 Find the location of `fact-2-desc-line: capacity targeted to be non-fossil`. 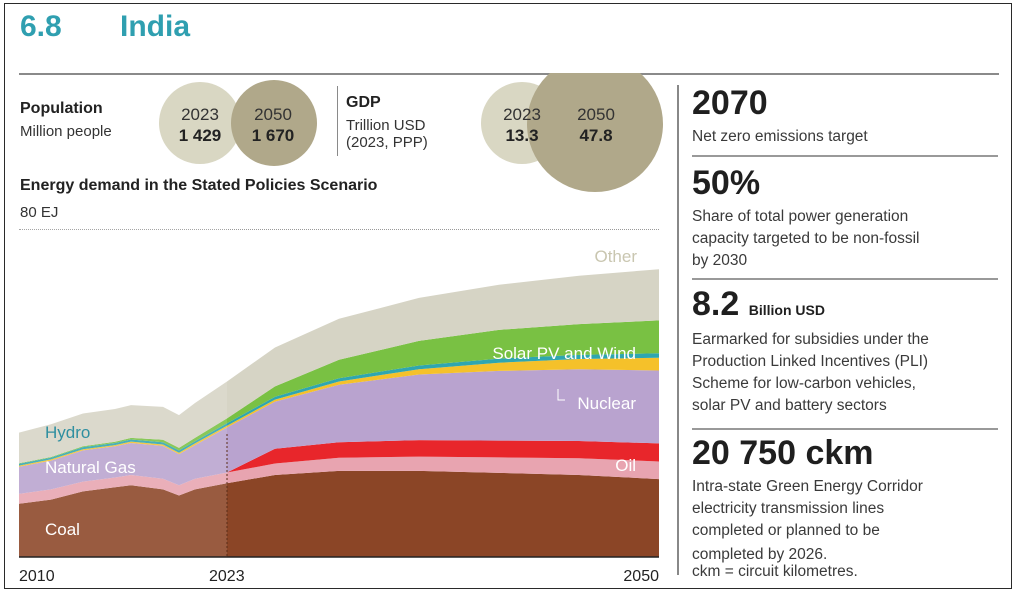

fact-2-desc-line: capacity targeted to be non-fossil is located at coordinates (806, 238).